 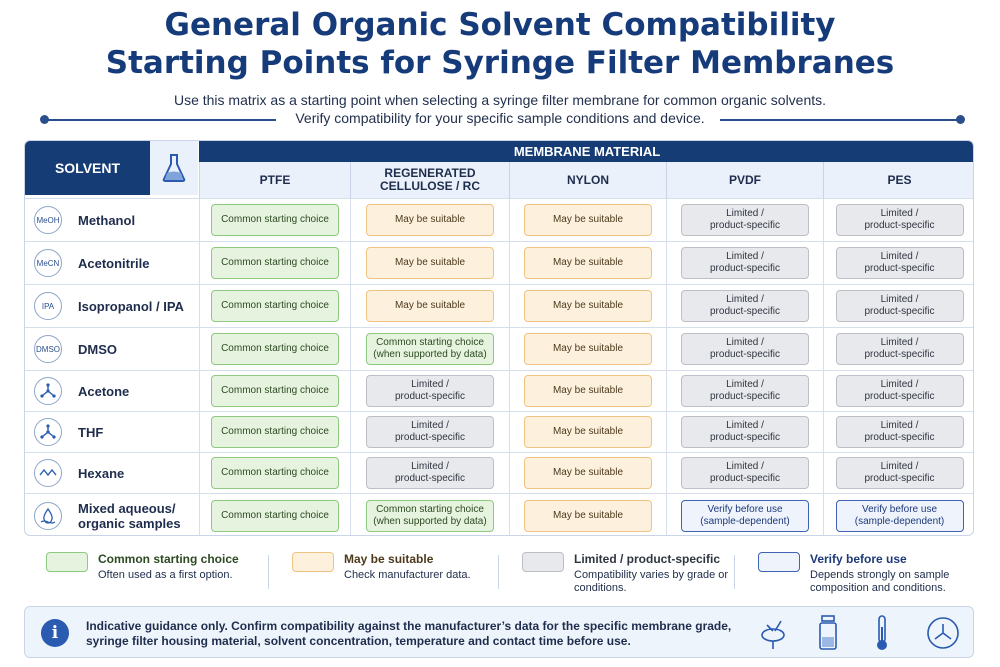 I want to click on row-label: DMSO DMSO, so click(x=111, y=349).